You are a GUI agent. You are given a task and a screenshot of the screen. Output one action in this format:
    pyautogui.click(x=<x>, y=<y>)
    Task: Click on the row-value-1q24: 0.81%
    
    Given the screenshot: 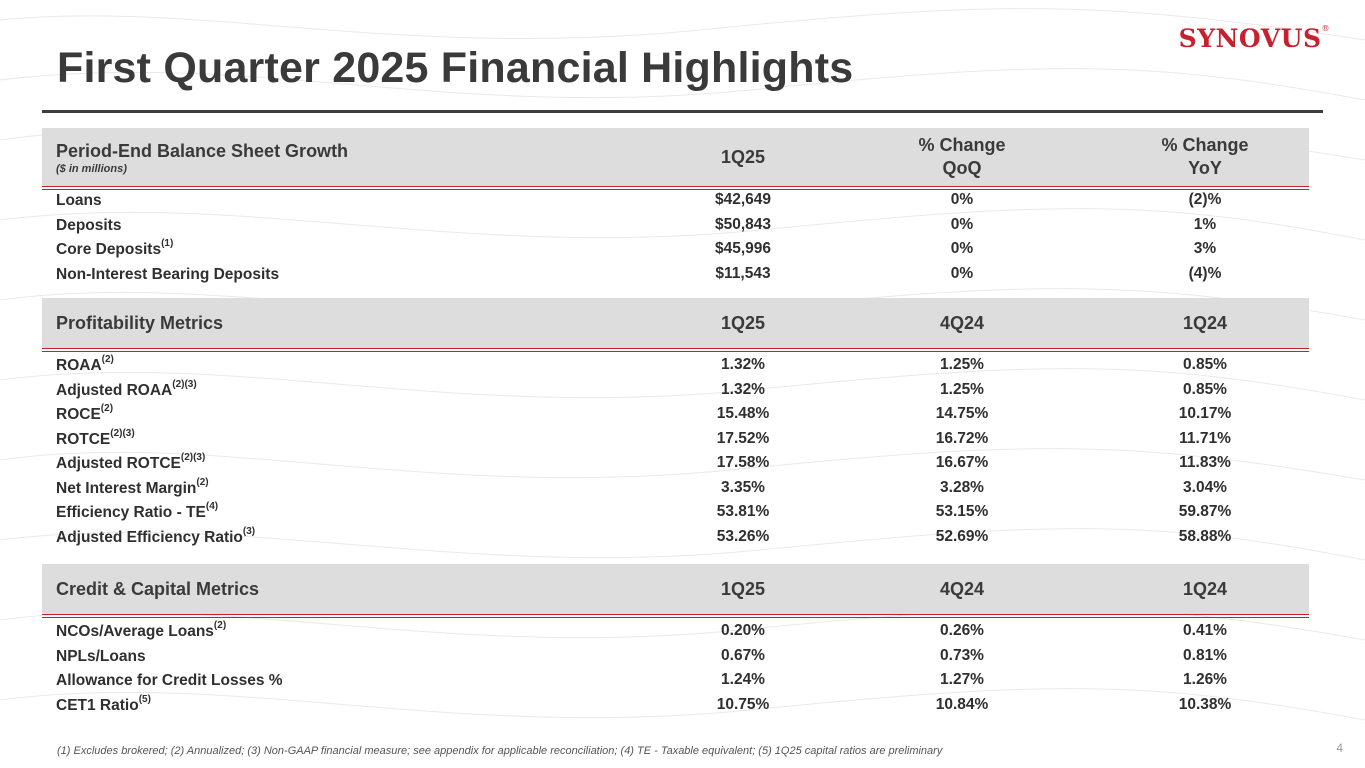 What is the action you would take?
    pyautogui.click(x=1205, y=655)
    